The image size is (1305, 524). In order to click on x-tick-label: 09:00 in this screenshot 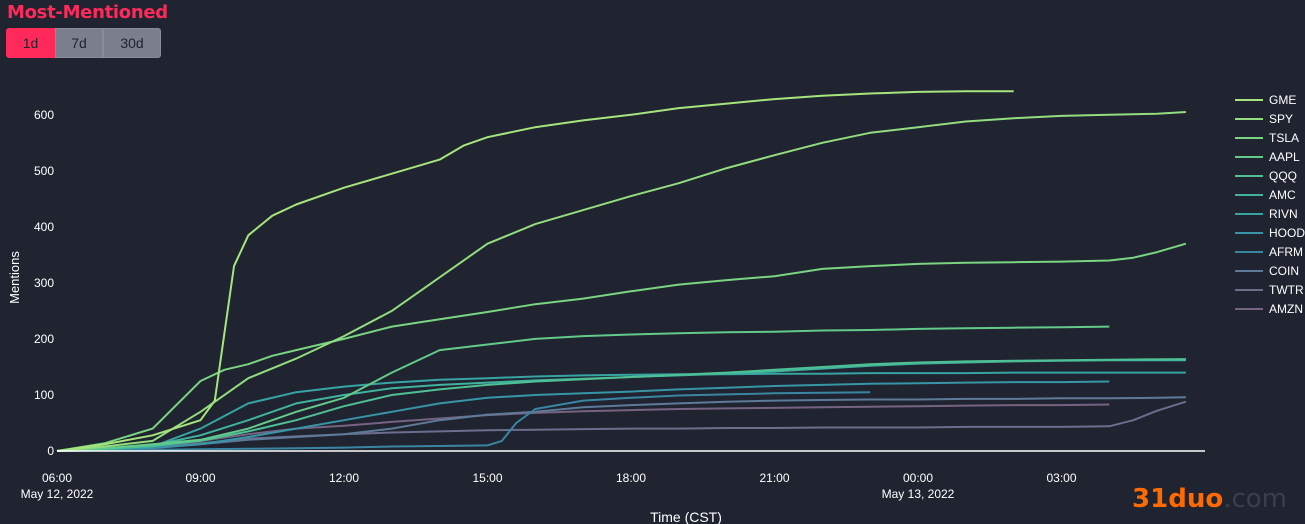, I will do `click(200, 478)`.